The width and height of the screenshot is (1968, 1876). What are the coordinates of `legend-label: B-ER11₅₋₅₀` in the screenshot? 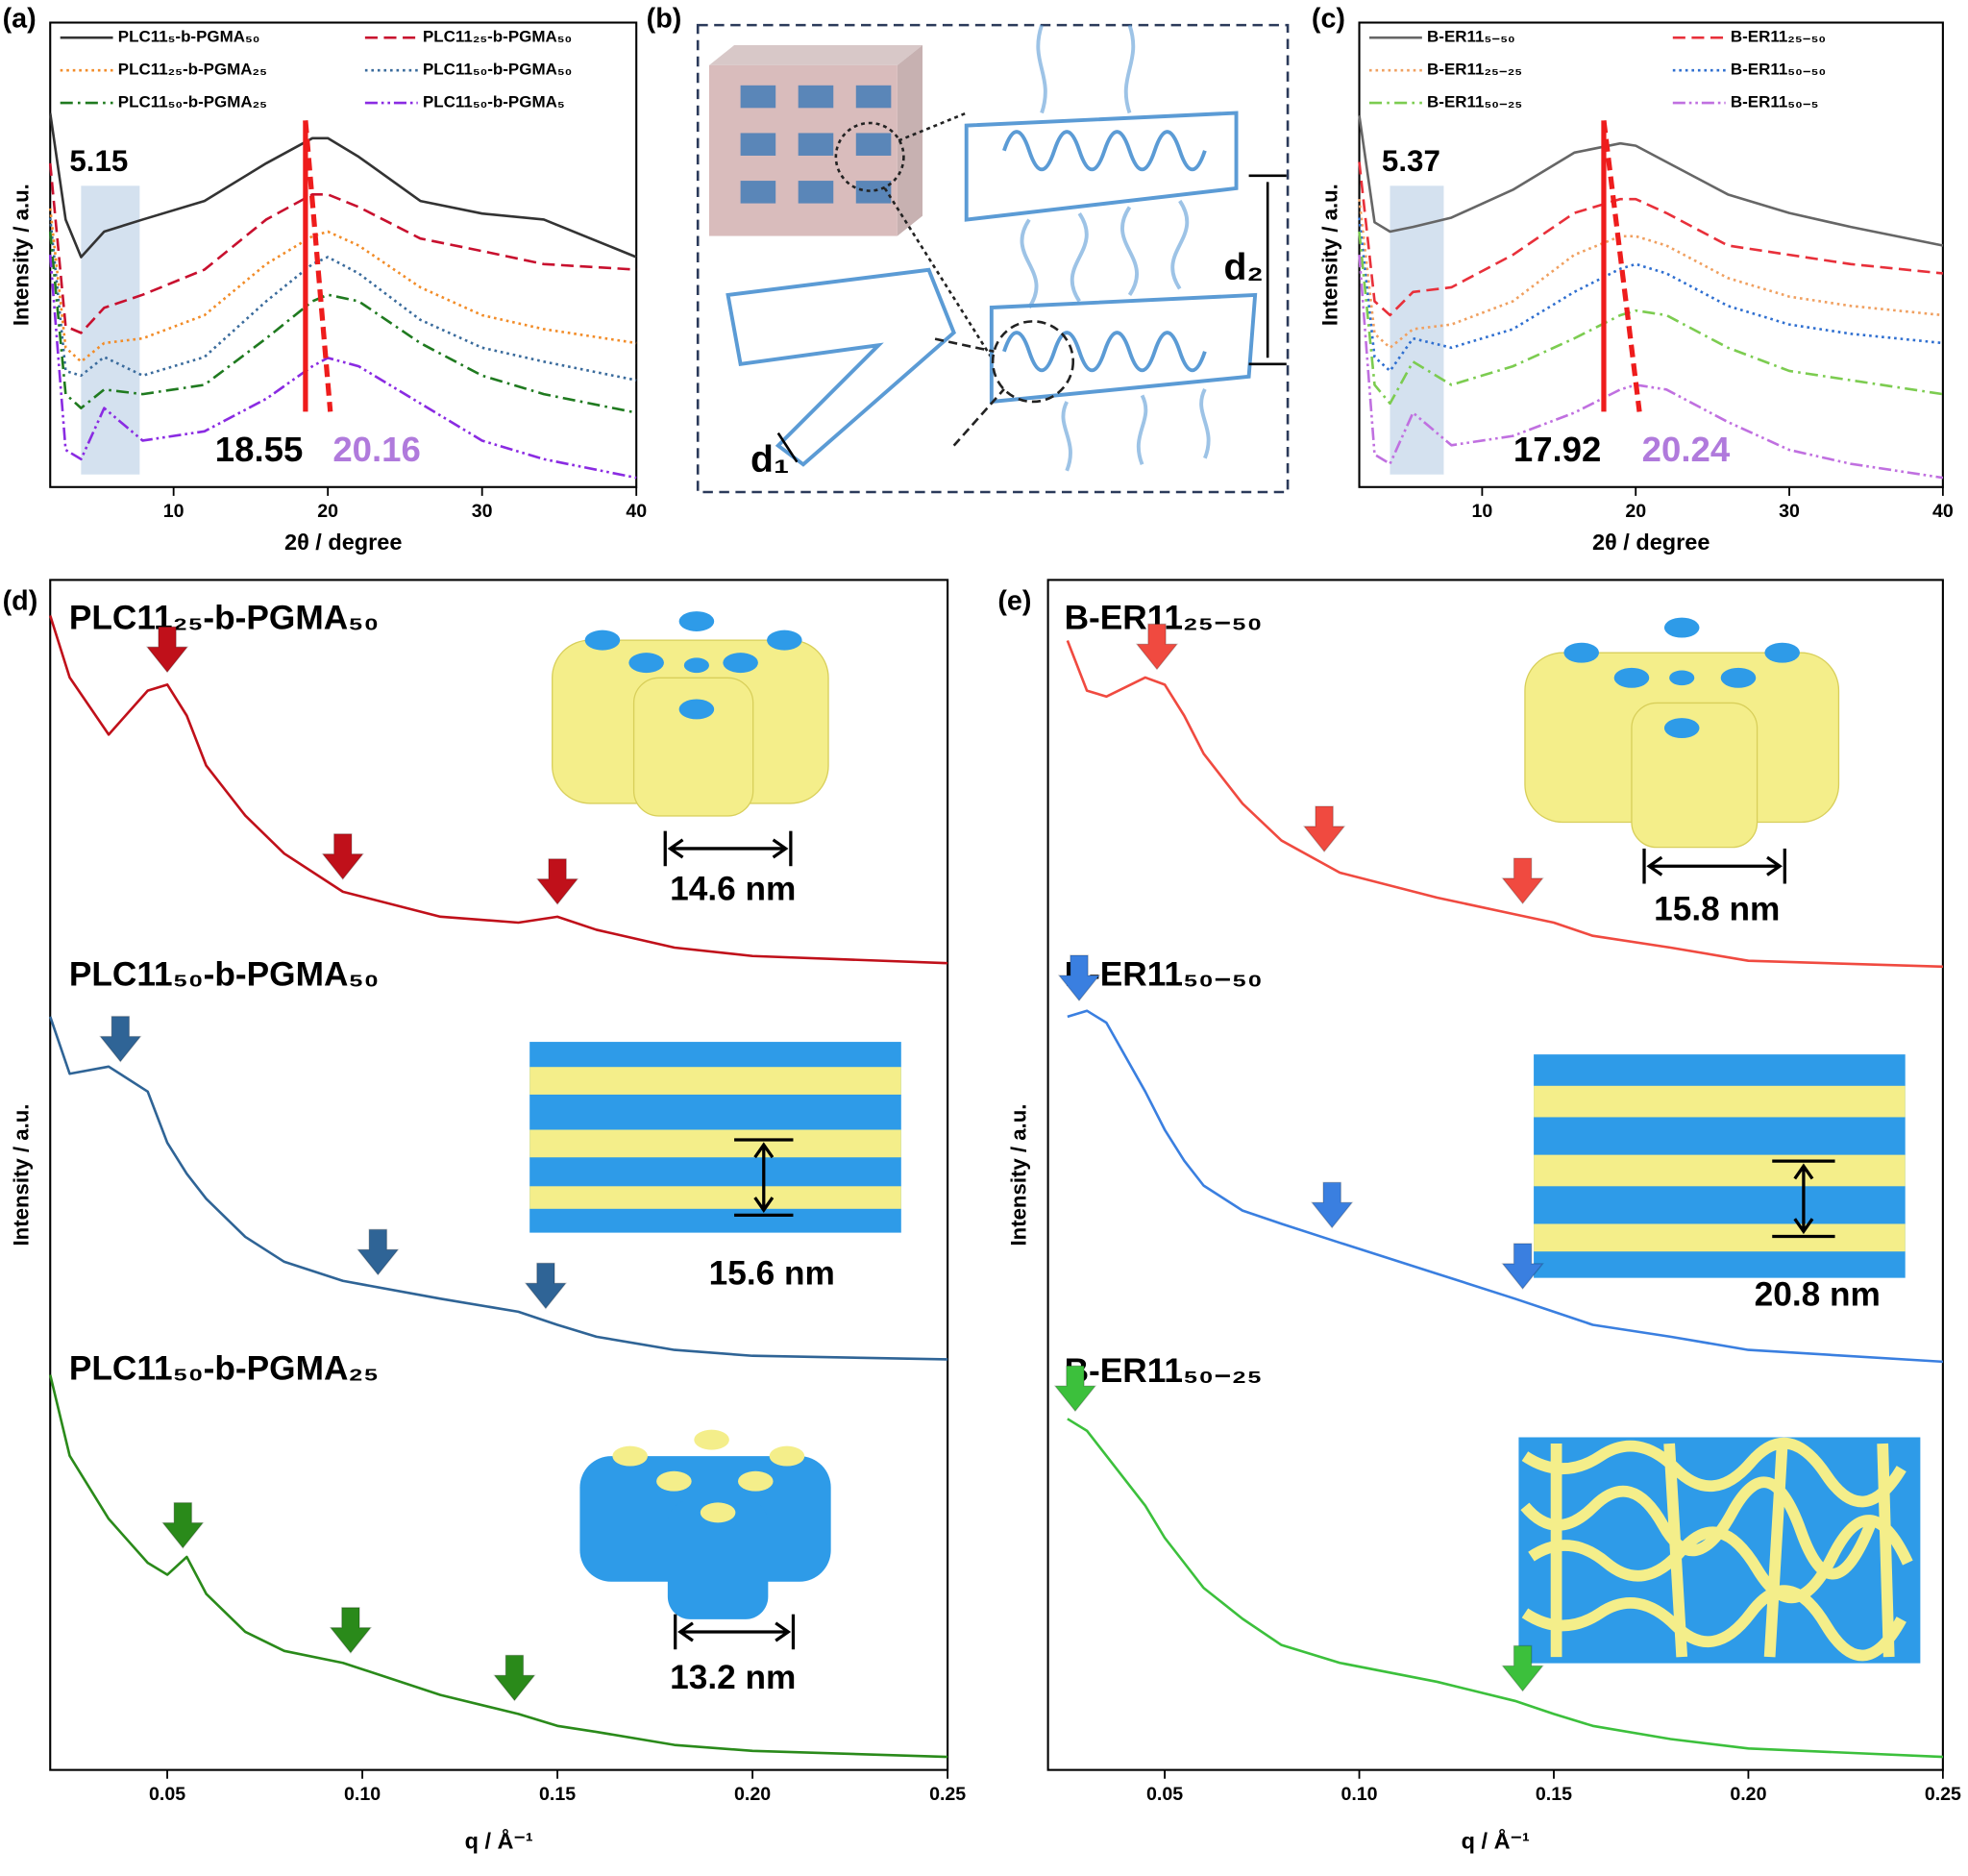 It's located at (1471, 37).